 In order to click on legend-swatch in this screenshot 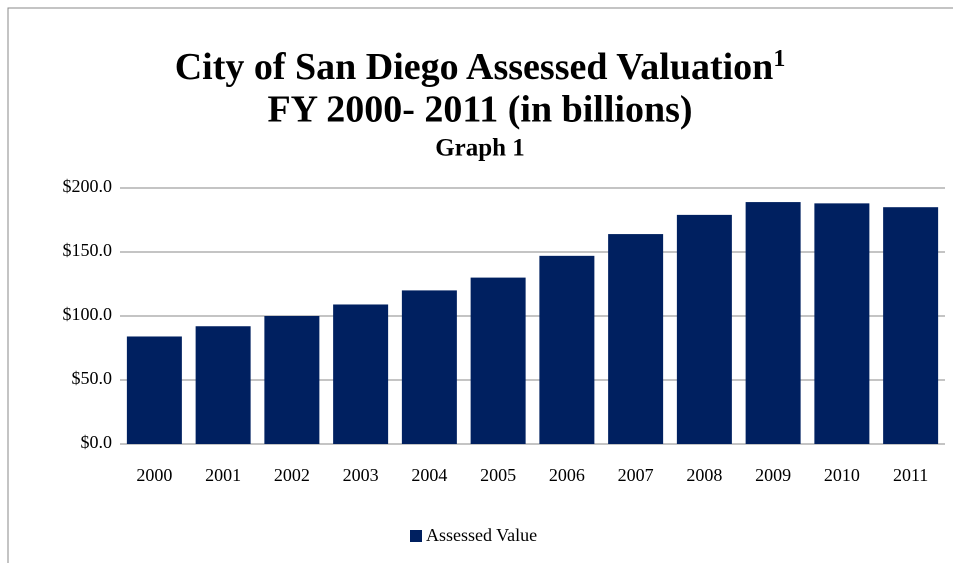, I will do `click(416, 536)`.